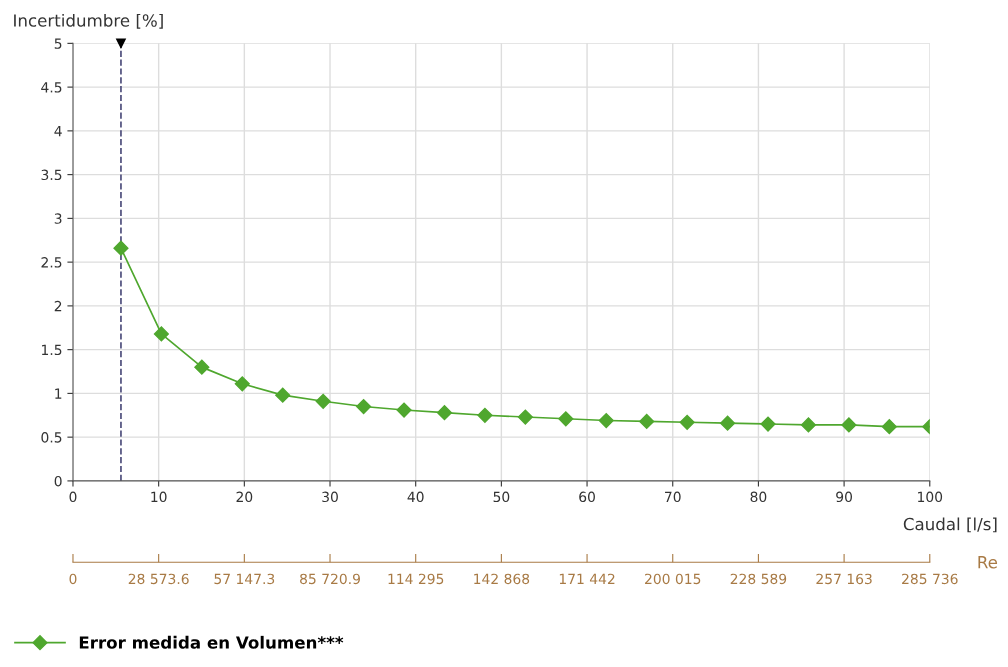 Image resolution: width=1008 pixels, height=667 pixels. What do you see at coordinates (88, 21) in the screenshot?
I see `y-axis-title: Incertidumbre [%]` at bounding box center [88, 21].